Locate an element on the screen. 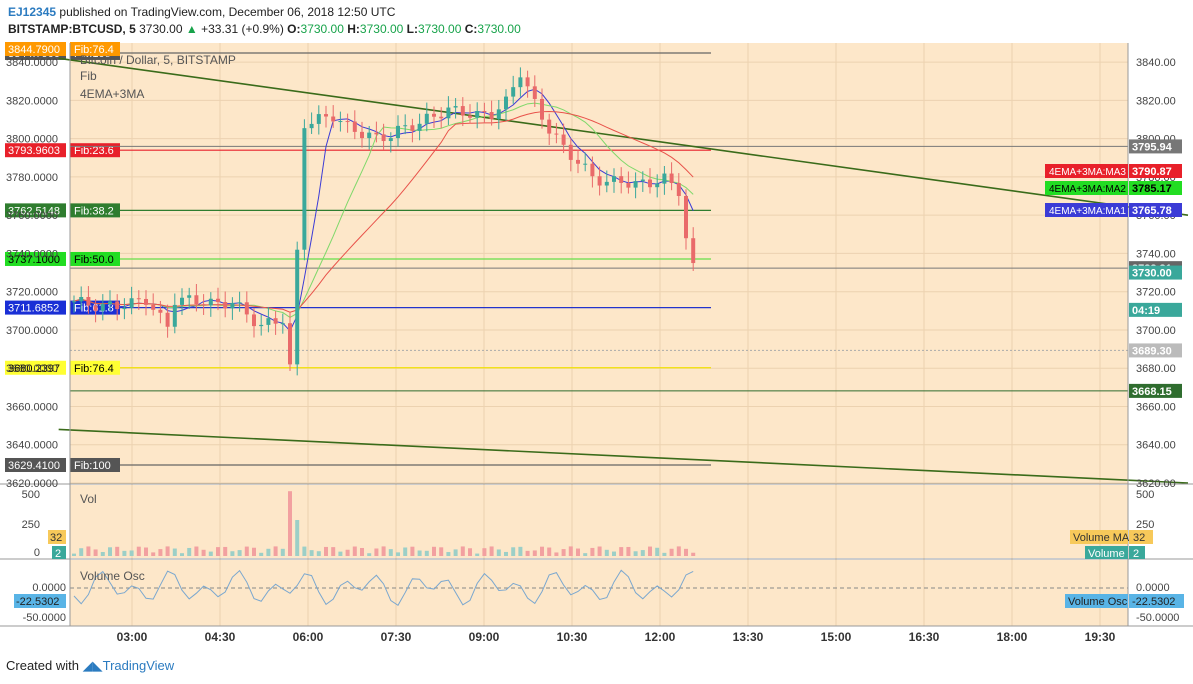  osc-value-tag is located at coordinates (1156, 601).